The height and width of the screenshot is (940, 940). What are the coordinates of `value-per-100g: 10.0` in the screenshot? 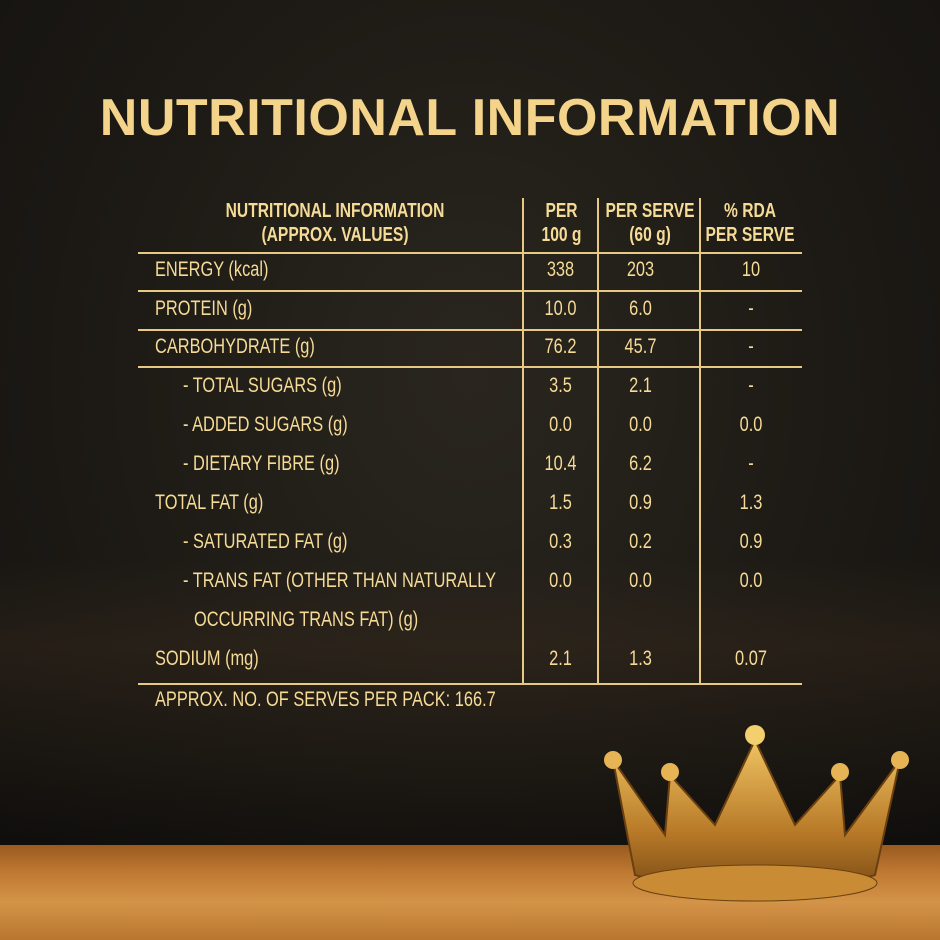 It's located at (560, 308).